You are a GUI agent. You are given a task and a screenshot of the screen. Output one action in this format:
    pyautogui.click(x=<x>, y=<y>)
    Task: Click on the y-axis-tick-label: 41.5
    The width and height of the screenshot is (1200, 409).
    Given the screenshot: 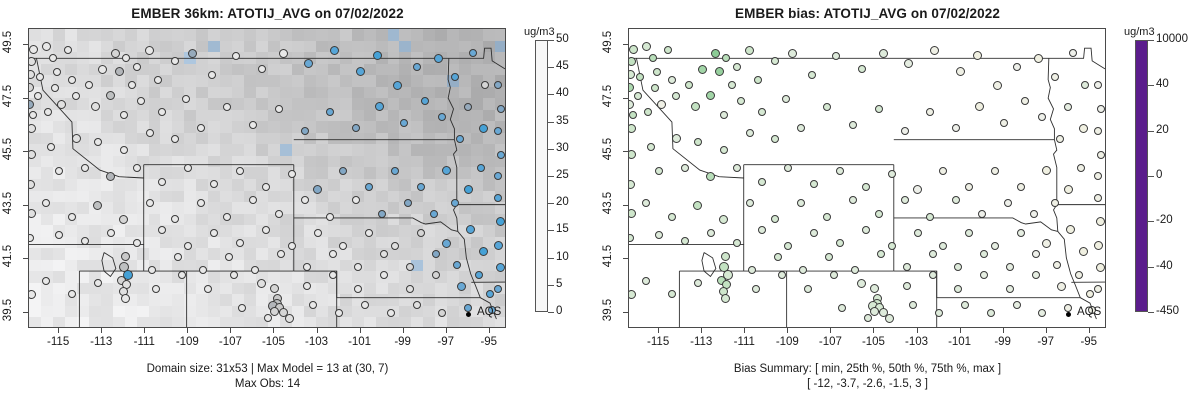 What is the action you would take?
    pyautogui.click(x=8, y=256)
    